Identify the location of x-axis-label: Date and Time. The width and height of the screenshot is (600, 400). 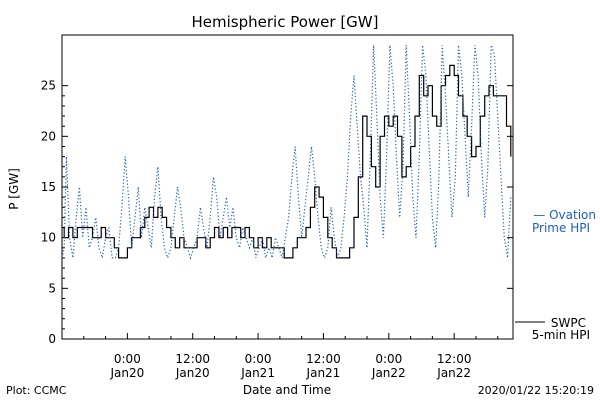
(287, 390).